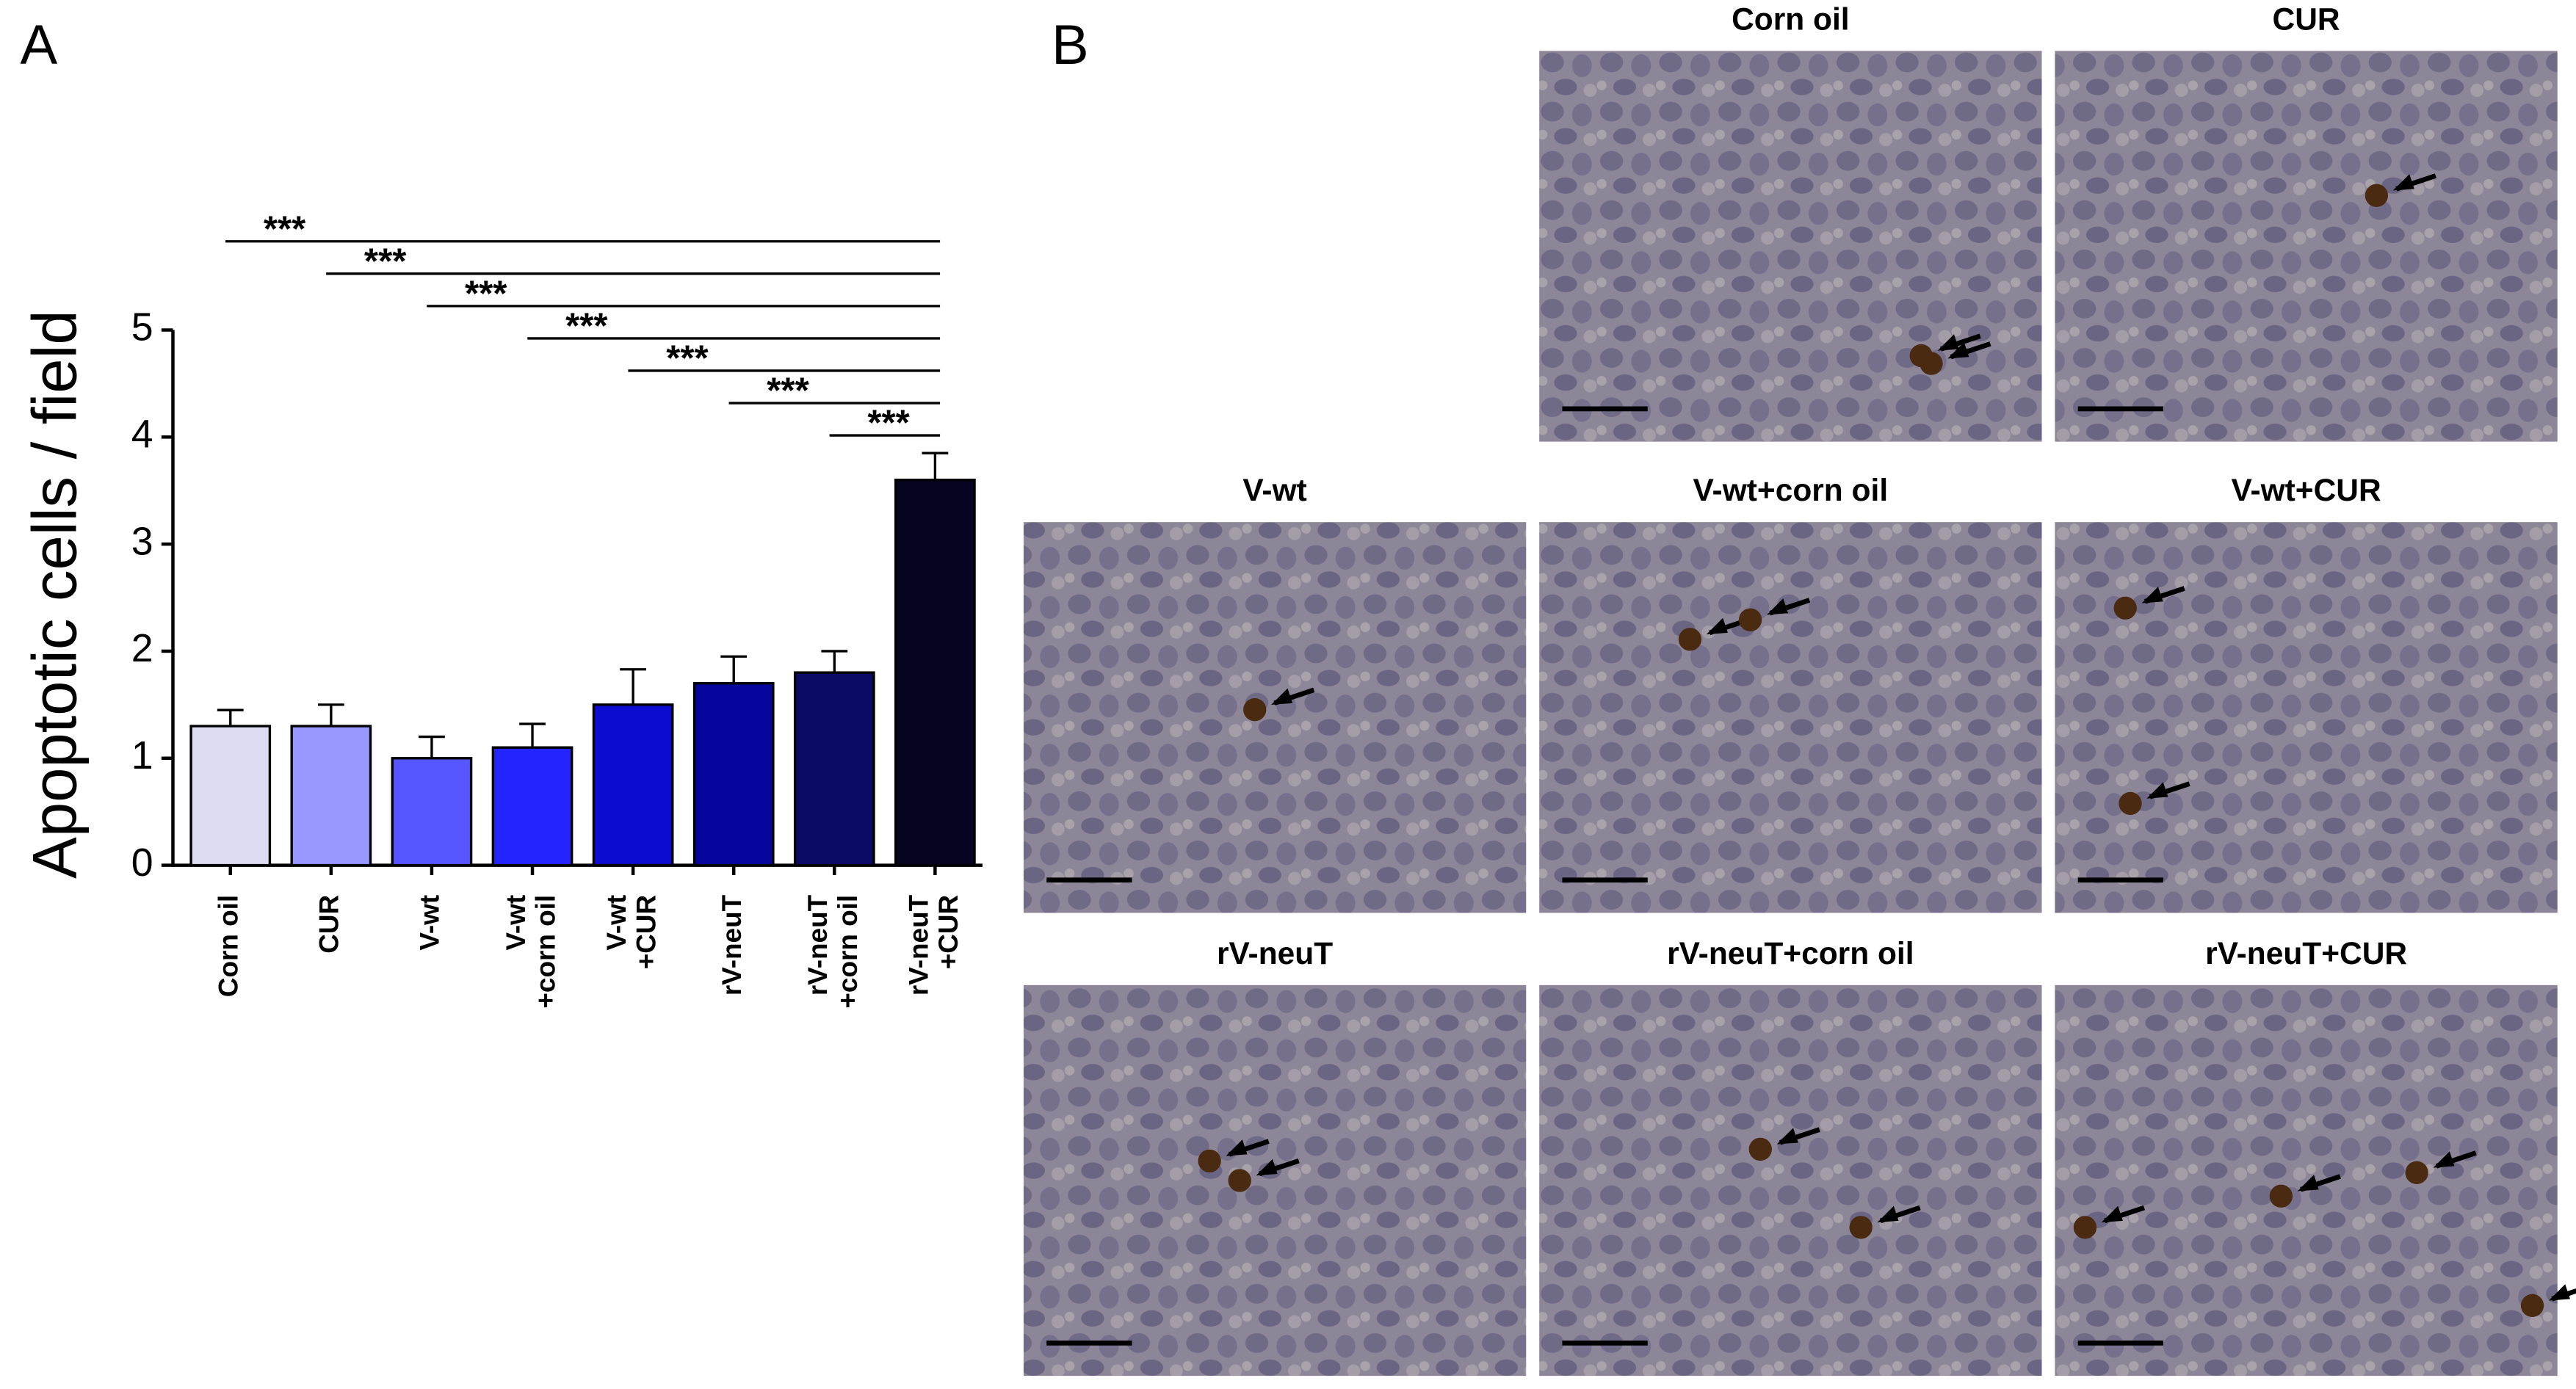 The height and width of the screenshot is (1389, 2576). What do you see at coordinates (631, 932) in the screenshot?
I see `x-tick-label: V-wt+CUR` at bounding box center [631, 932].